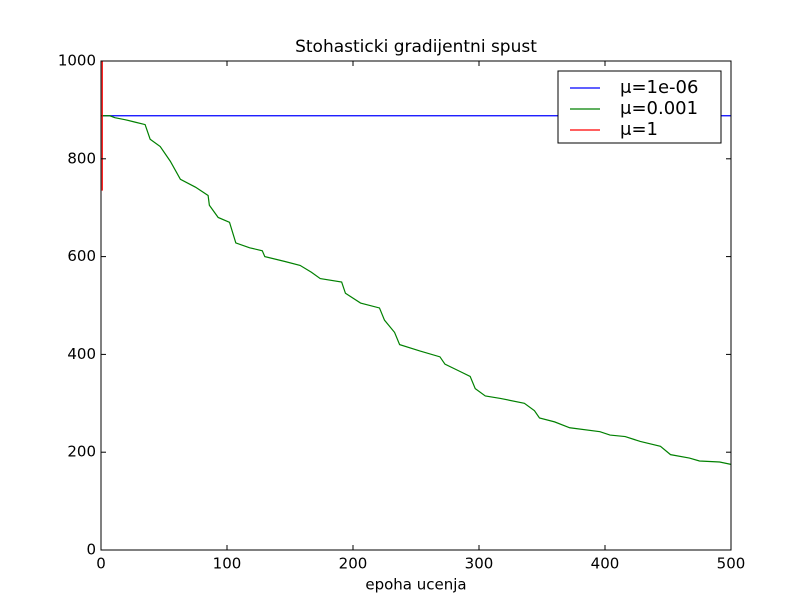 This screenshot has height=612, width=812. What do you see at coordinates (91, 550) in the screenshot?
I see `y-tick-label: 0` at bounding box center [91, 550].